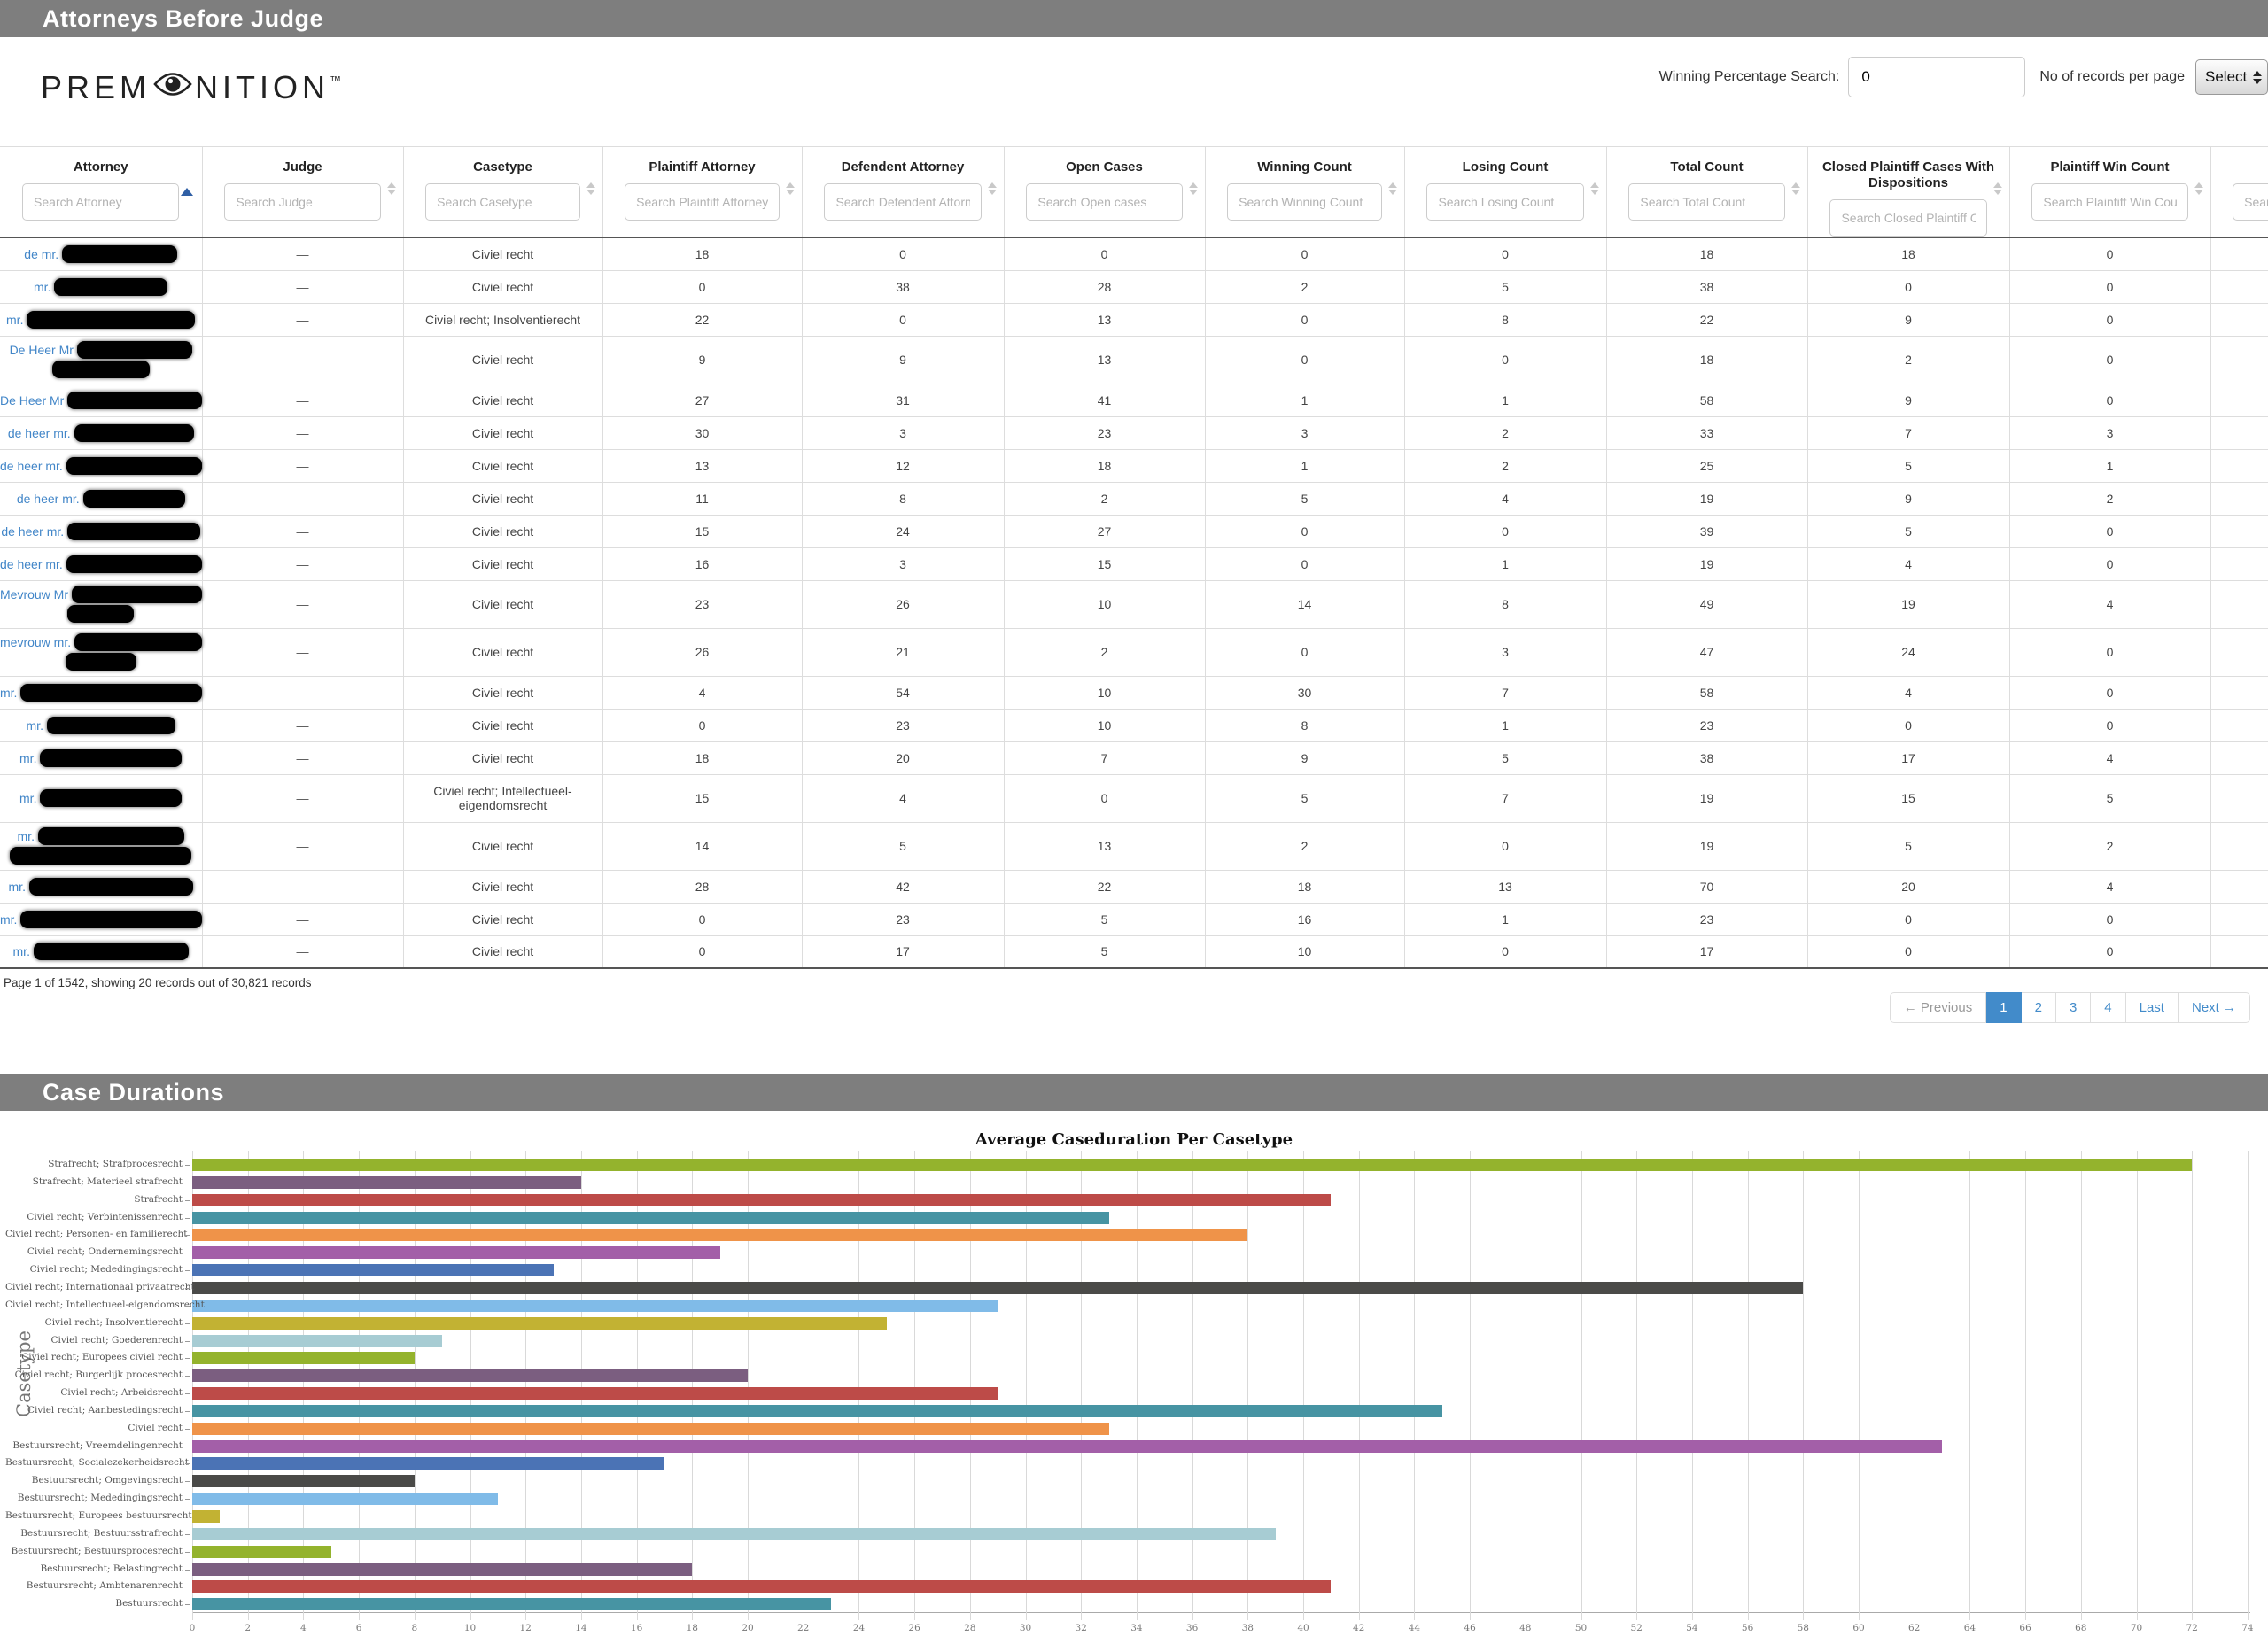 This screenshot has width=2268, height=1637. I want to click on value-cell-open-cases: 28, so click(1105, 287).